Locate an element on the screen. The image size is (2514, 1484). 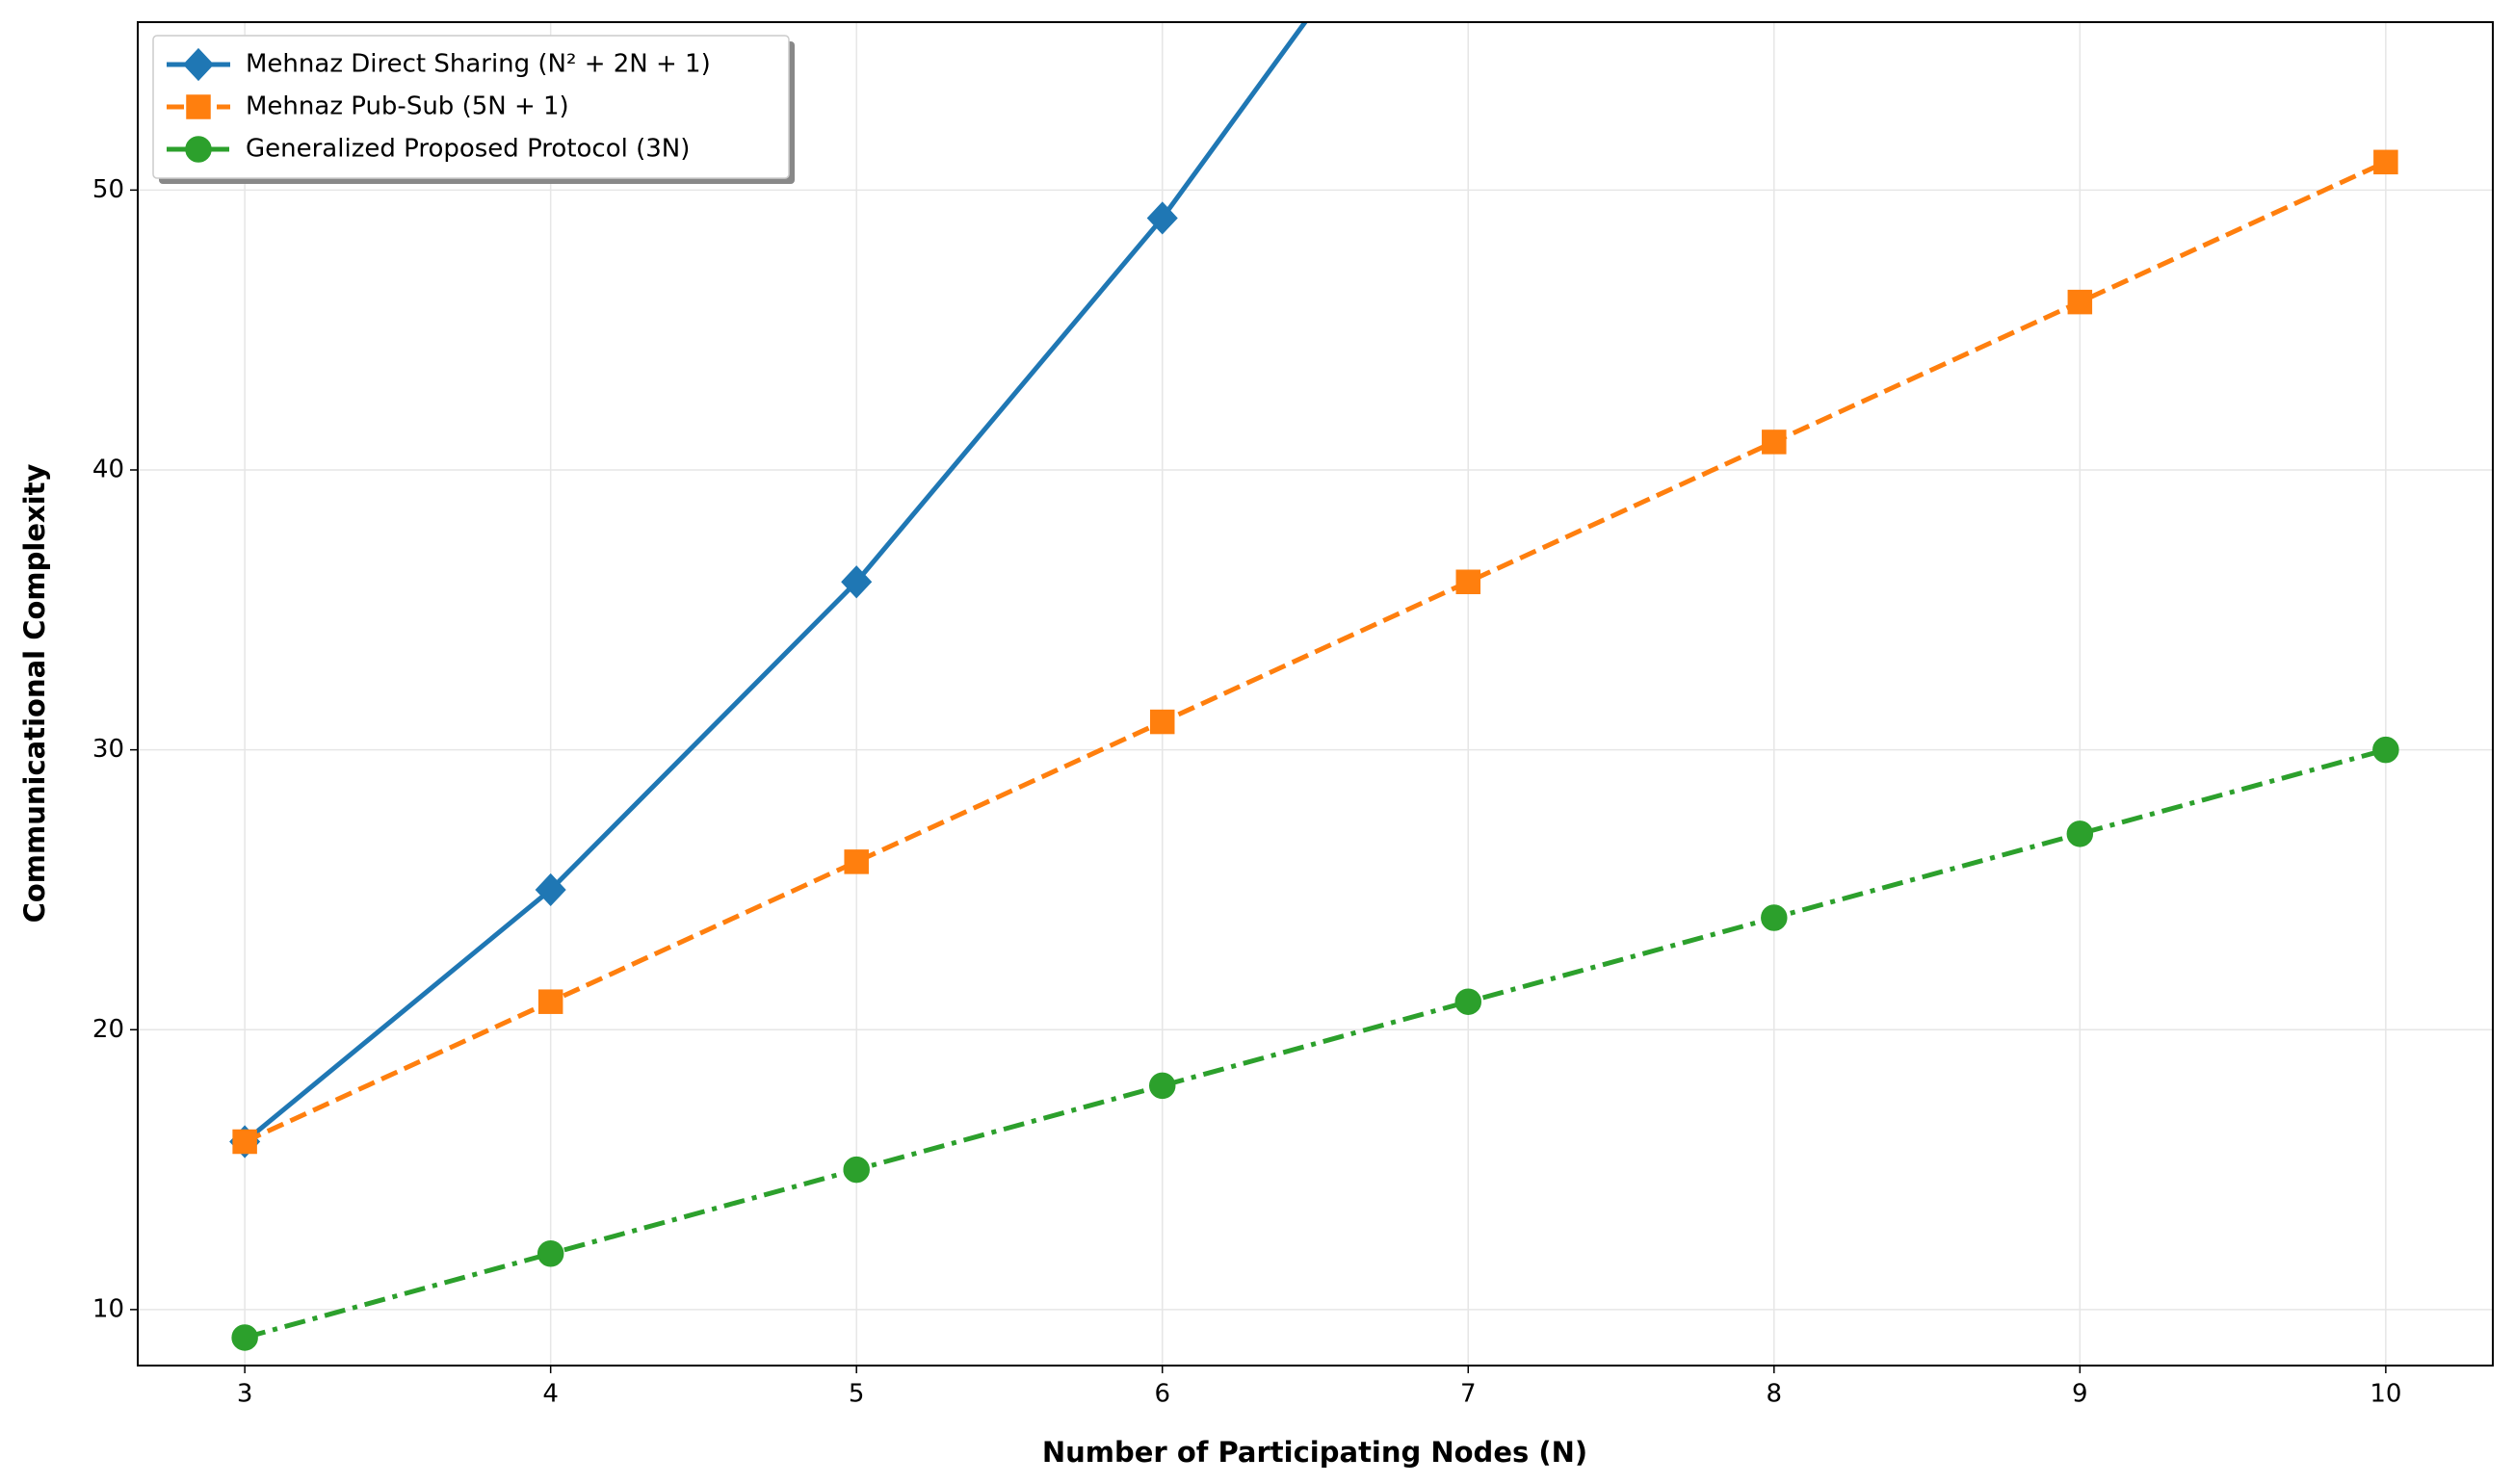
x-tick-label: 8 is located at coordinates (1775, 1395).